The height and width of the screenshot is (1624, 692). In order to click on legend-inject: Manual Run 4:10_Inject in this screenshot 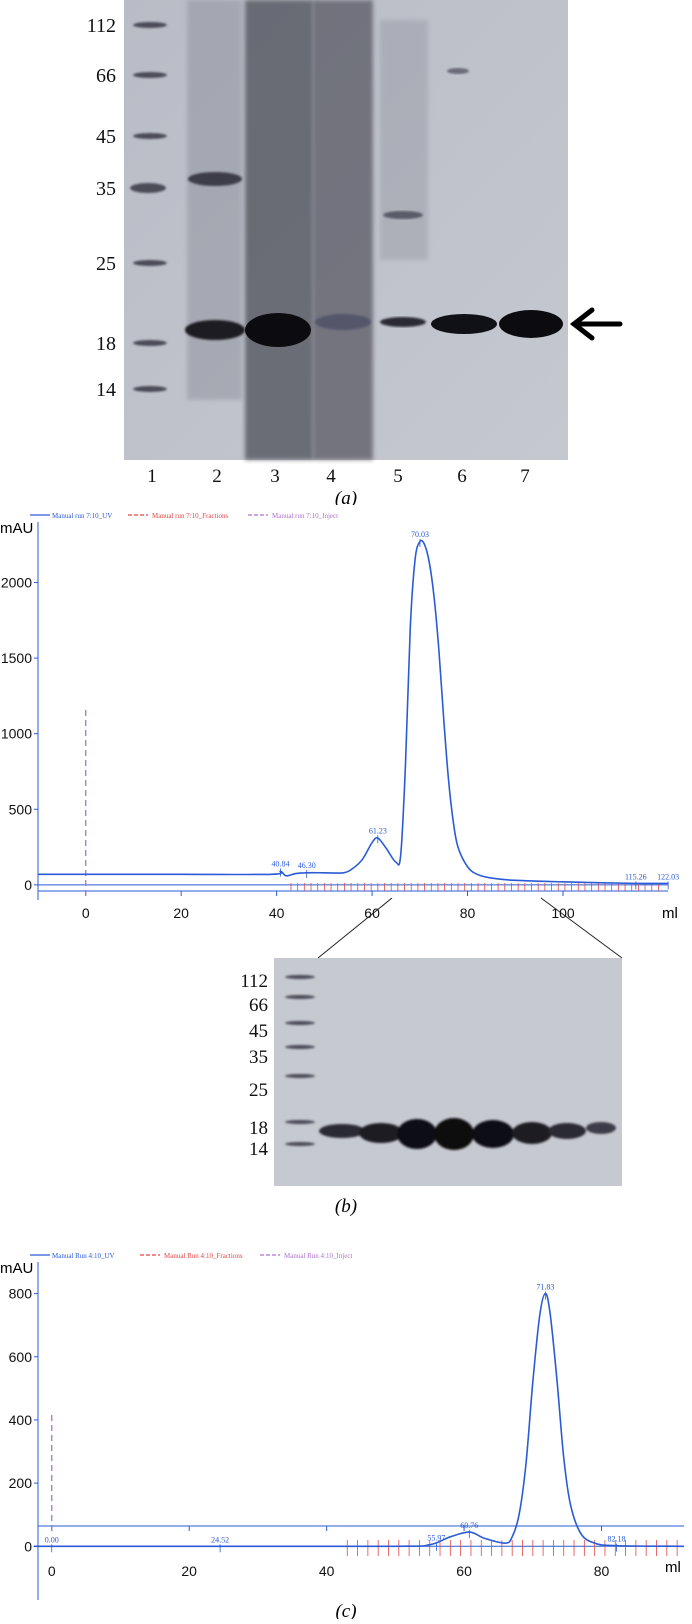, I will do `click(318, 1256)`.